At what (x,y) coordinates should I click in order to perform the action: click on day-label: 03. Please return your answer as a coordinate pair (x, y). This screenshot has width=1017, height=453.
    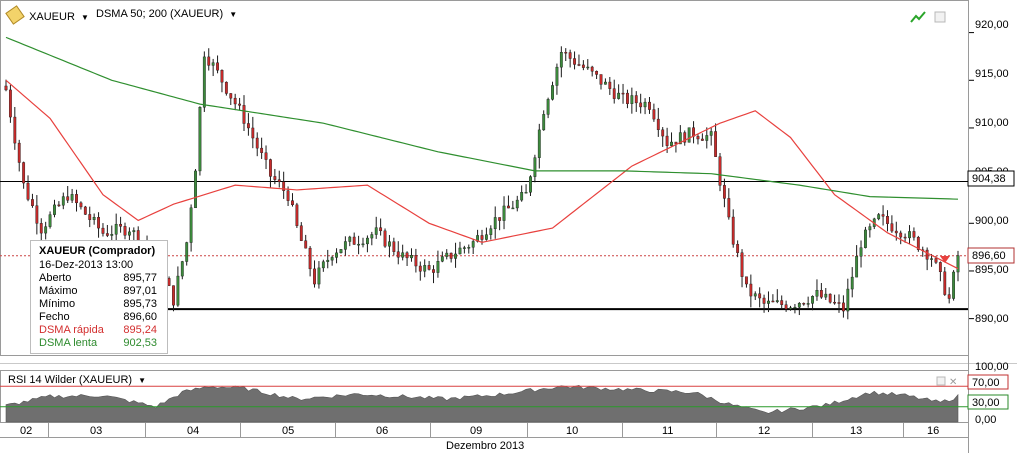
    Looking at the image, I should click on (96, 431).